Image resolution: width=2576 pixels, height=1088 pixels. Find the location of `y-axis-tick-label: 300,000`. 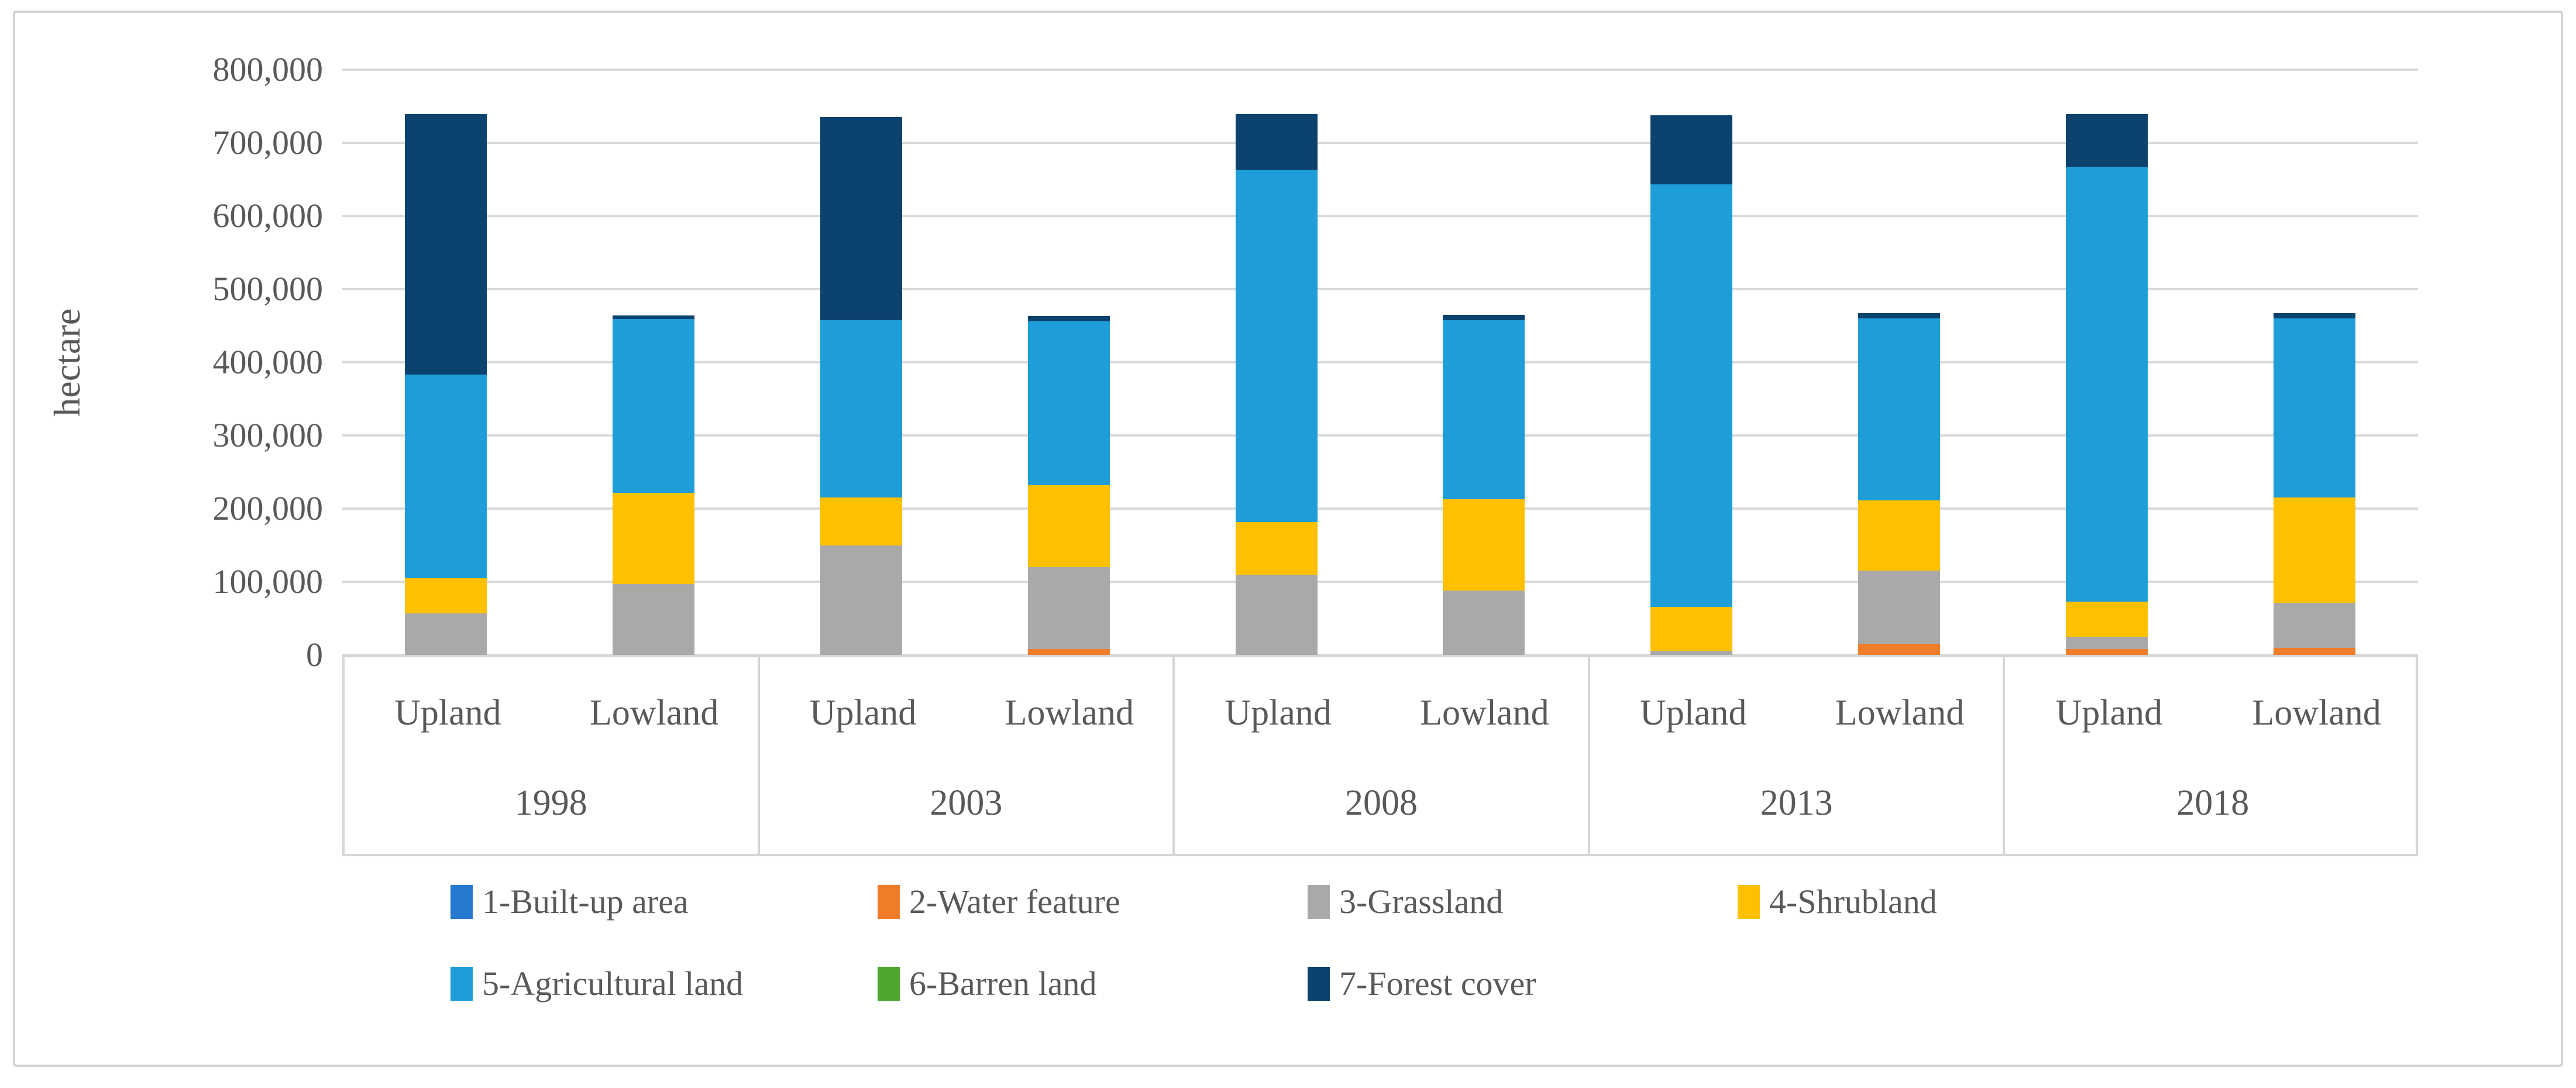

y-axis-tick-label: 300,000 is located at coordinates (268, 435).